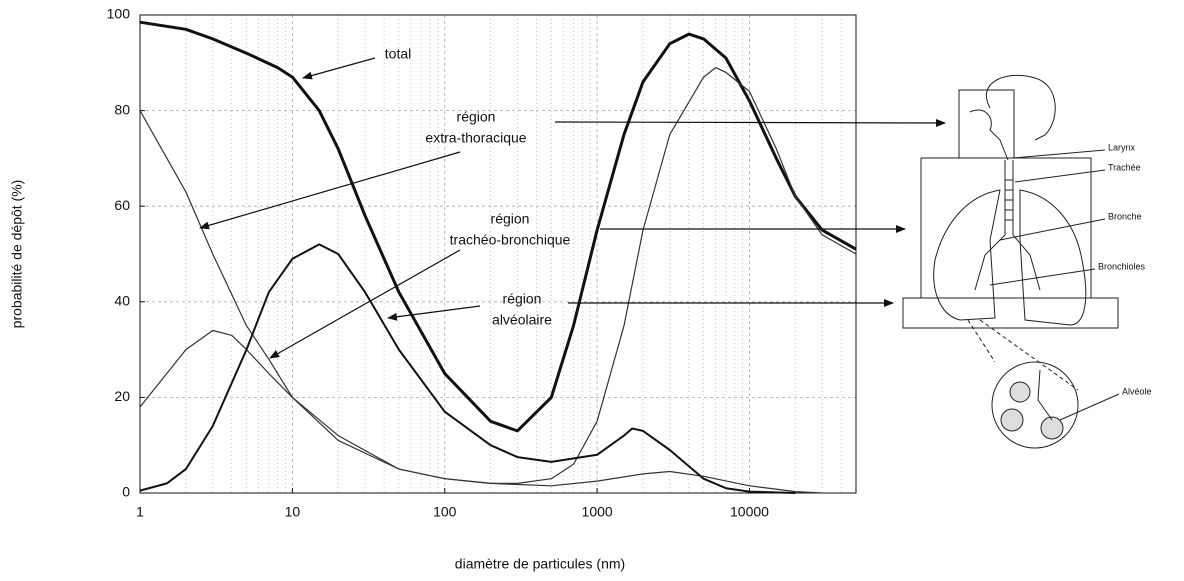  I want to click on illustration-label: Bronche, so click(1125, 216).